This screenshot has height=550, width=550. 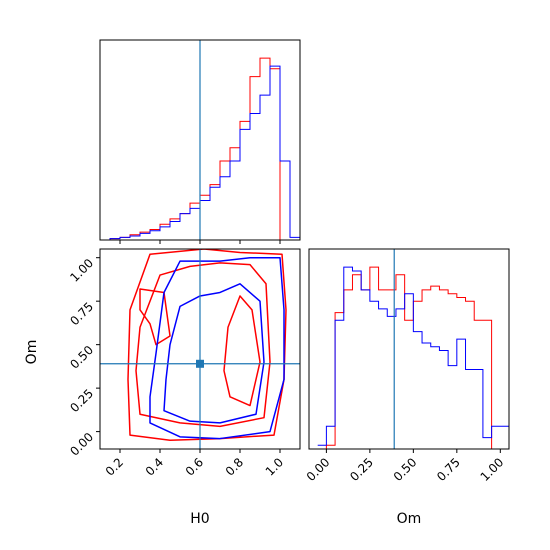 What do you see at coordinates (200, 141) in the screenshot?
I see `h0-histogram-panel` at bounding box center [200, 141].